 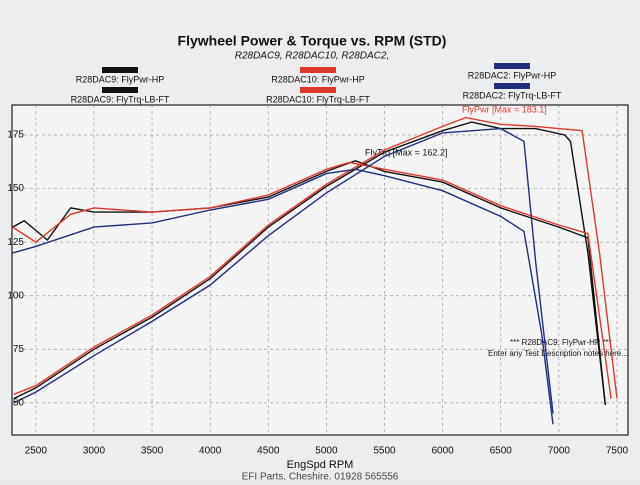 I want to click on x-tick-label: 3000, so click(x=94, y=451).